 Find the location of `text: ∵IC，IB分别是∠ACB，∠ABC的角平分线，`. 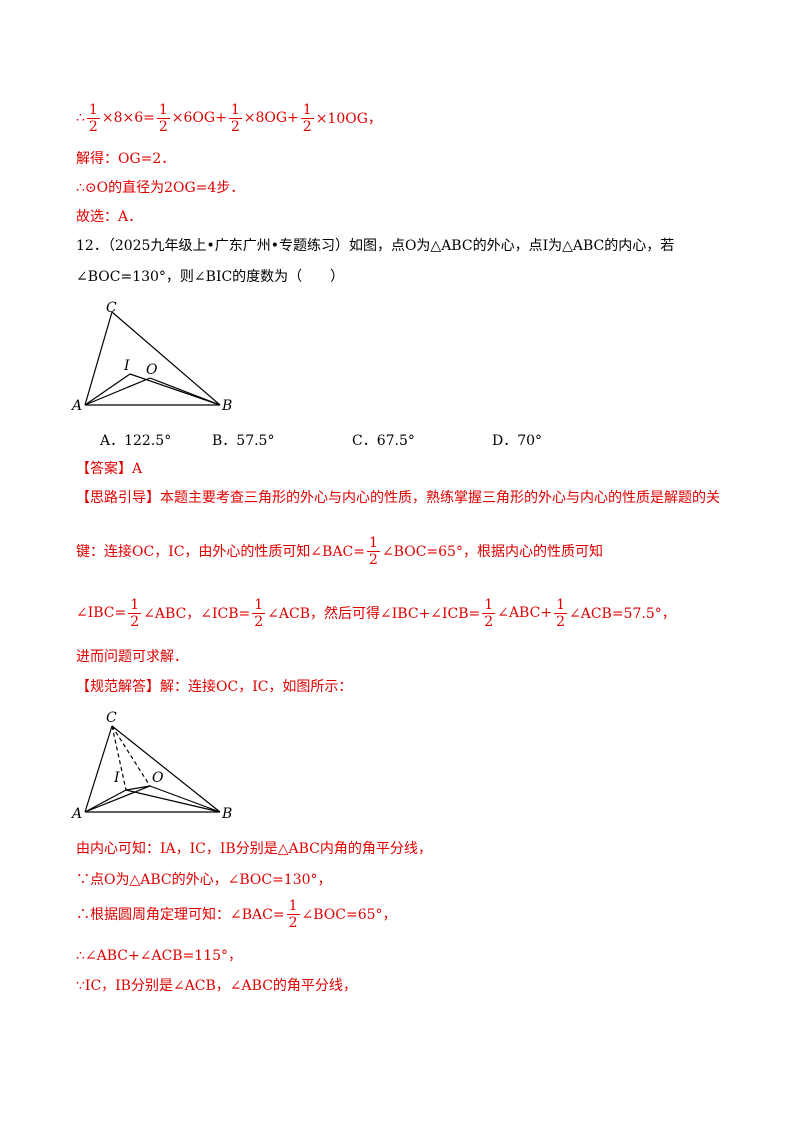

text: ∵IC，IB分别是∠ACB，∠ABC的角平分线， is located at coordinates (216, 986).